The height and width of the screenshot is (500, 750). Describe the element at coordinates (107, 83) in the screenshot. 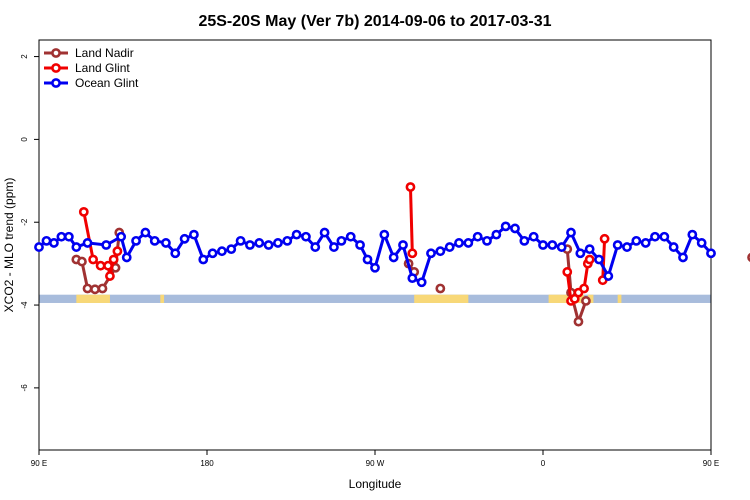

I see `legend-label: Ocean Glint` at that location.